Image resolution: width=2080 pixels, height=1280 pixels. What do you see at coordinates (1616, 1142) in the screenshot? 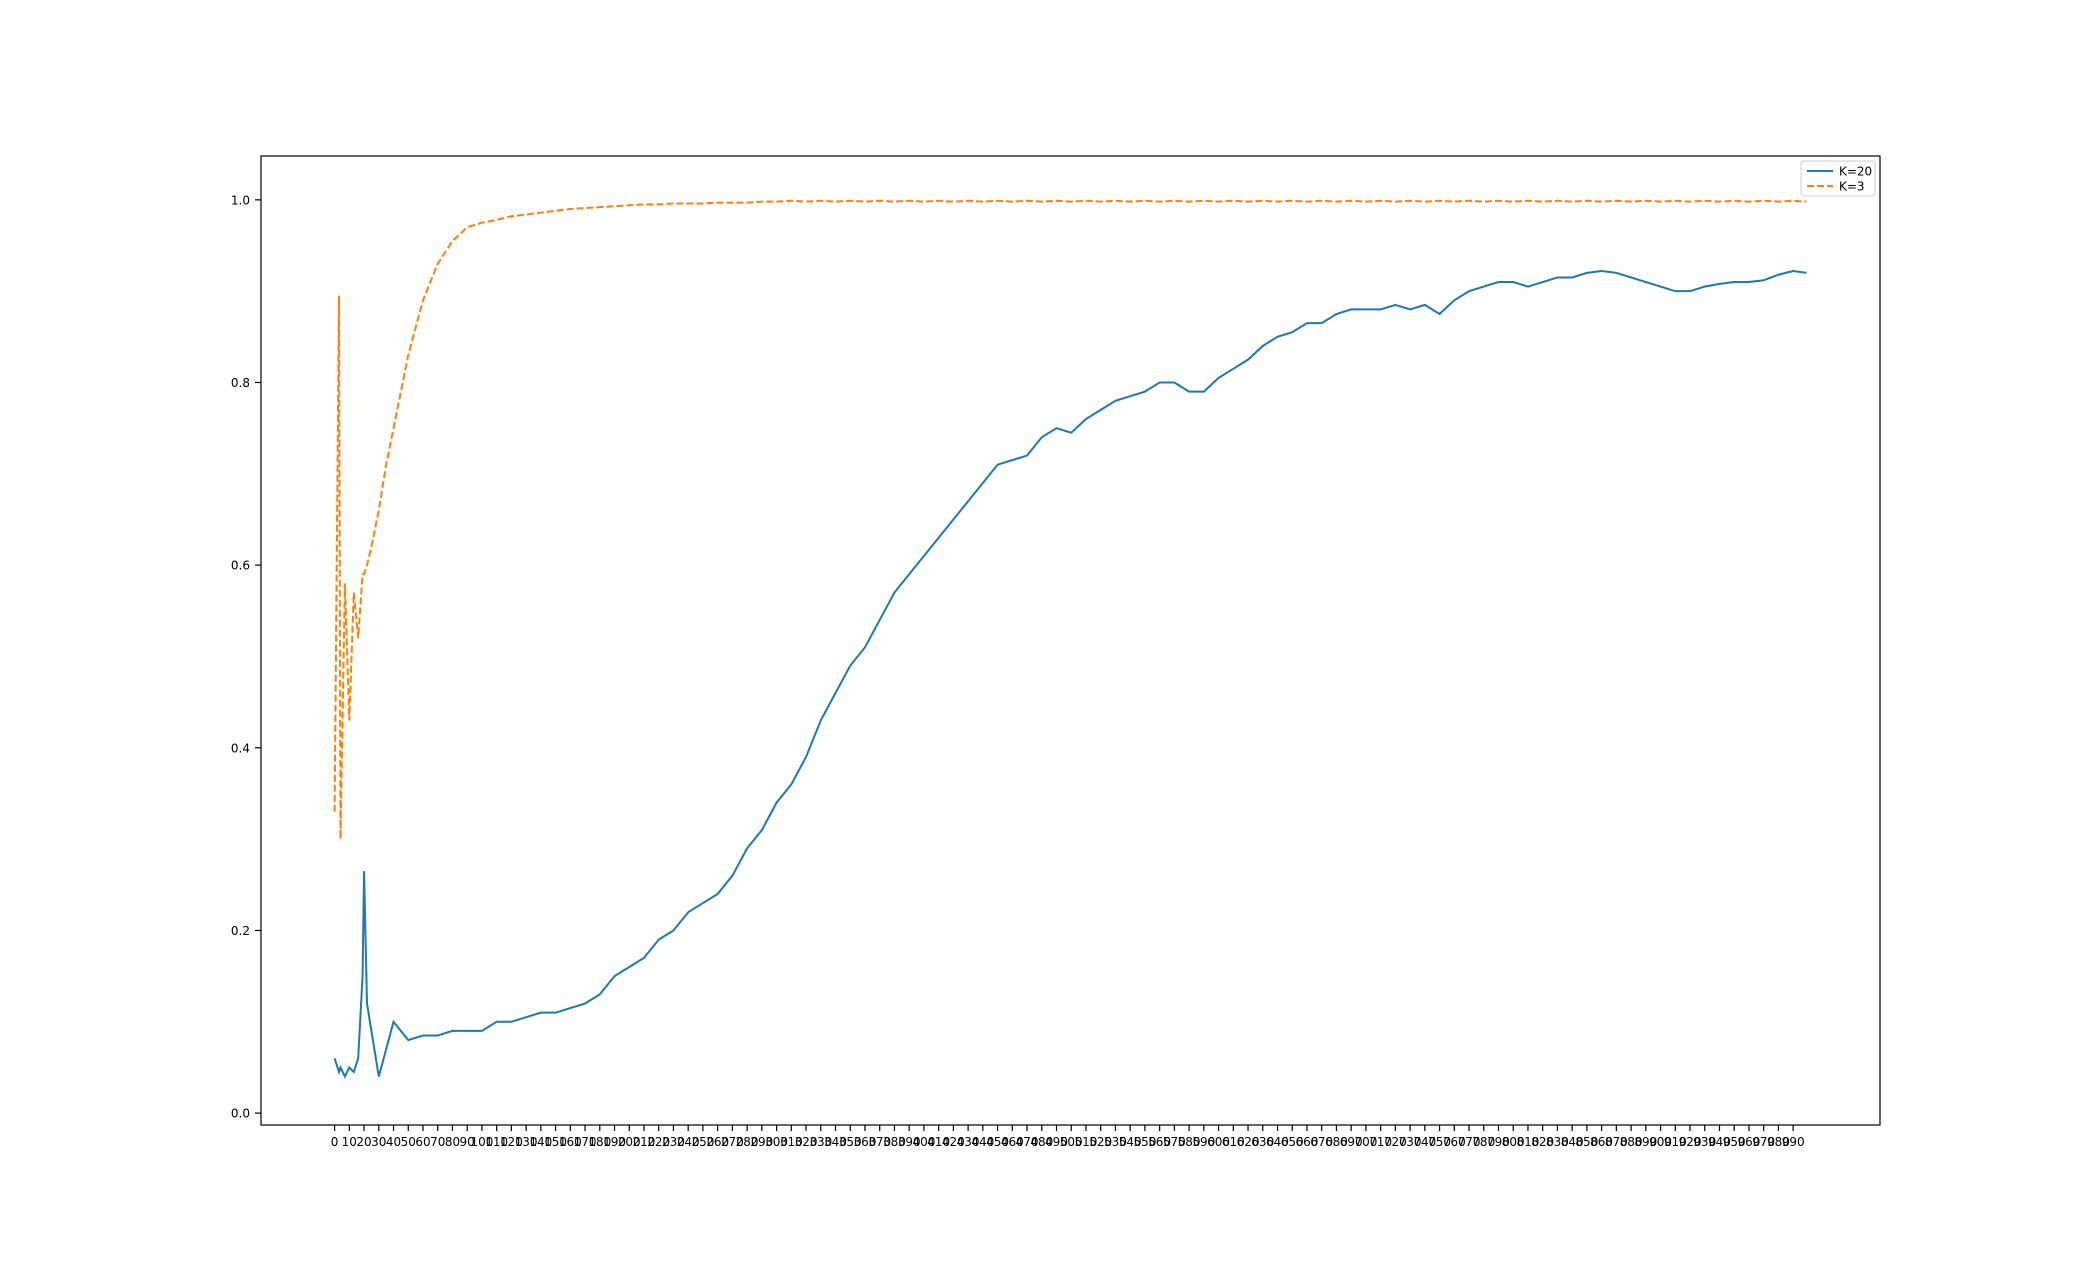
I see `x-tick-label: 870` at bounding box center [1616, 1142].